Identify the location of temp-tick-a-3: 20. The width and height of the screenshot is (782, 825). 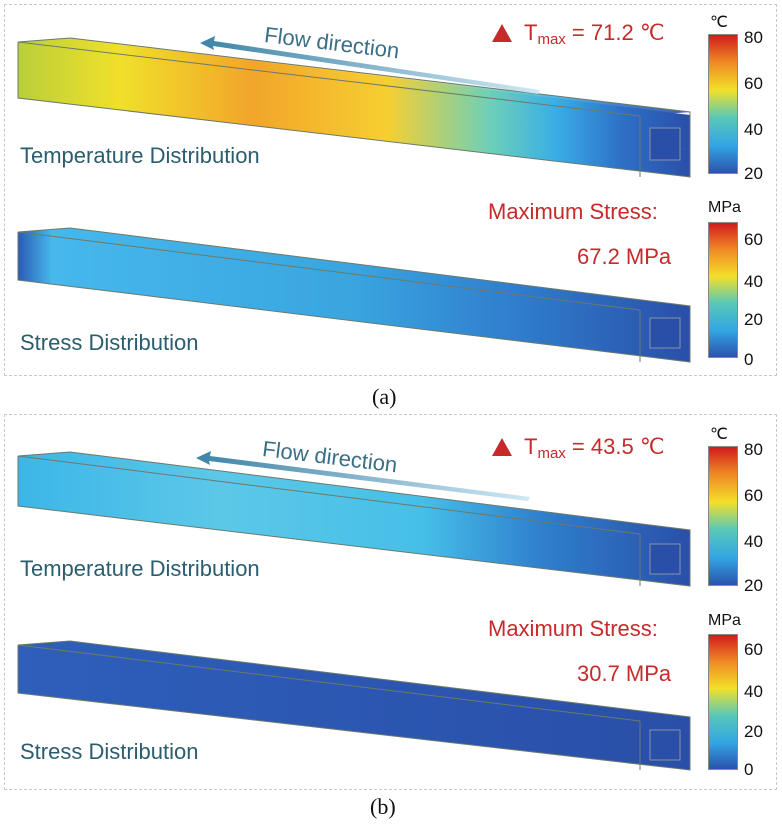
(753, 173).